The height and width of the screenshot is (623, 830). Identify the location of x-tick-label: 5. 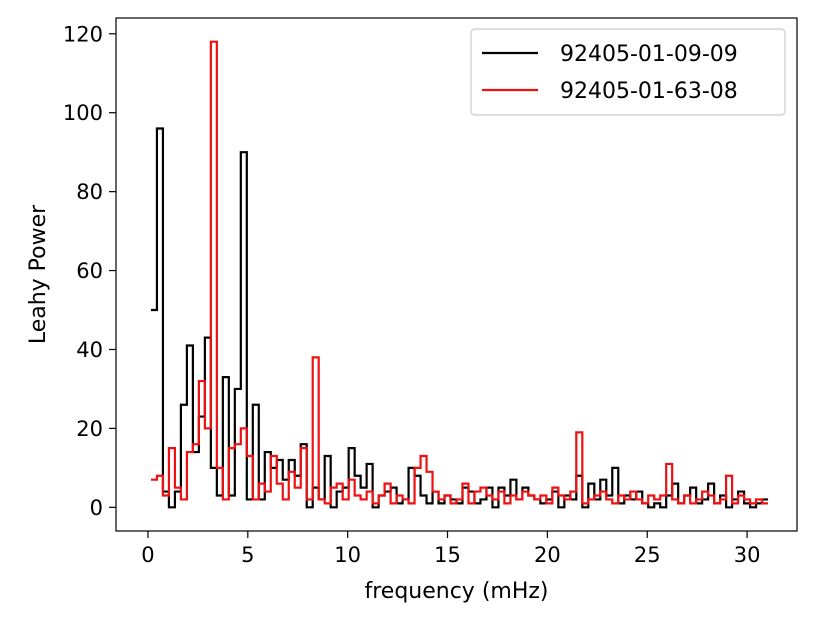
(247, 555).